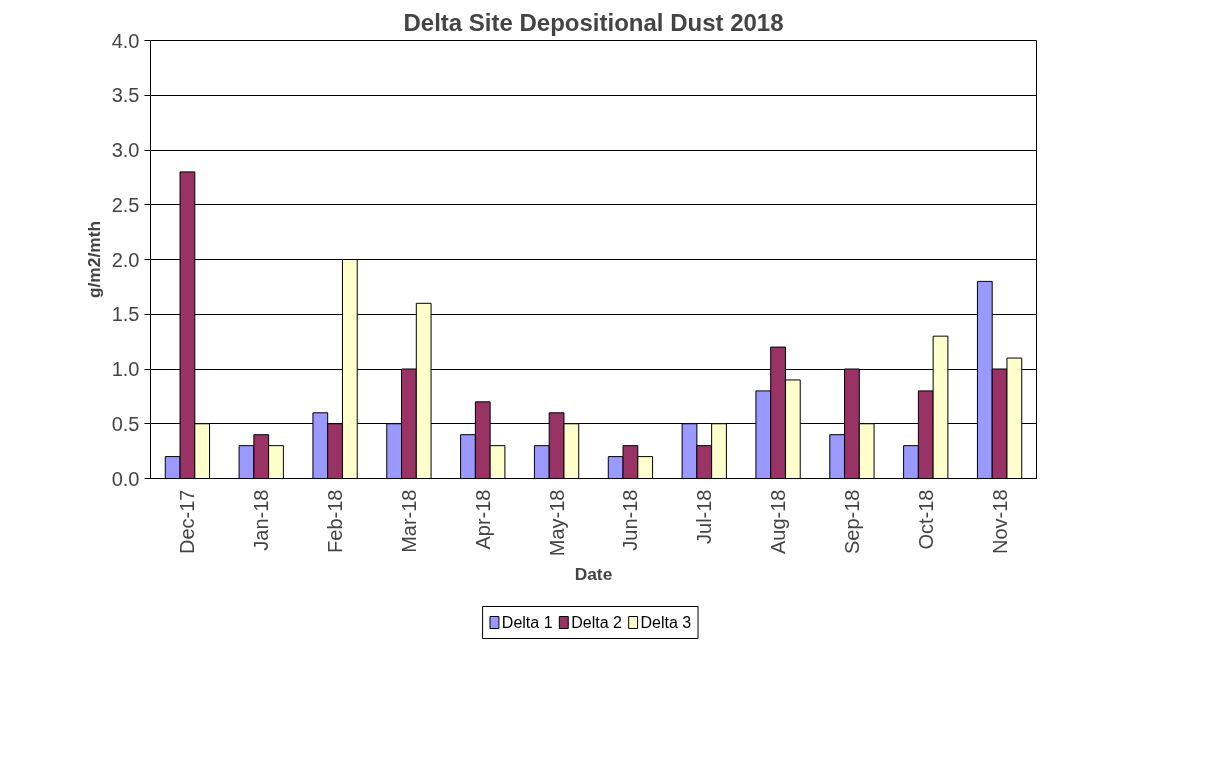 The width and height of the screenshot is (1207, 778). What do you see at coordinates (556, 523) in the screenshot?
I see `x-tick-label: May-18` at bounding box center [556, 523].